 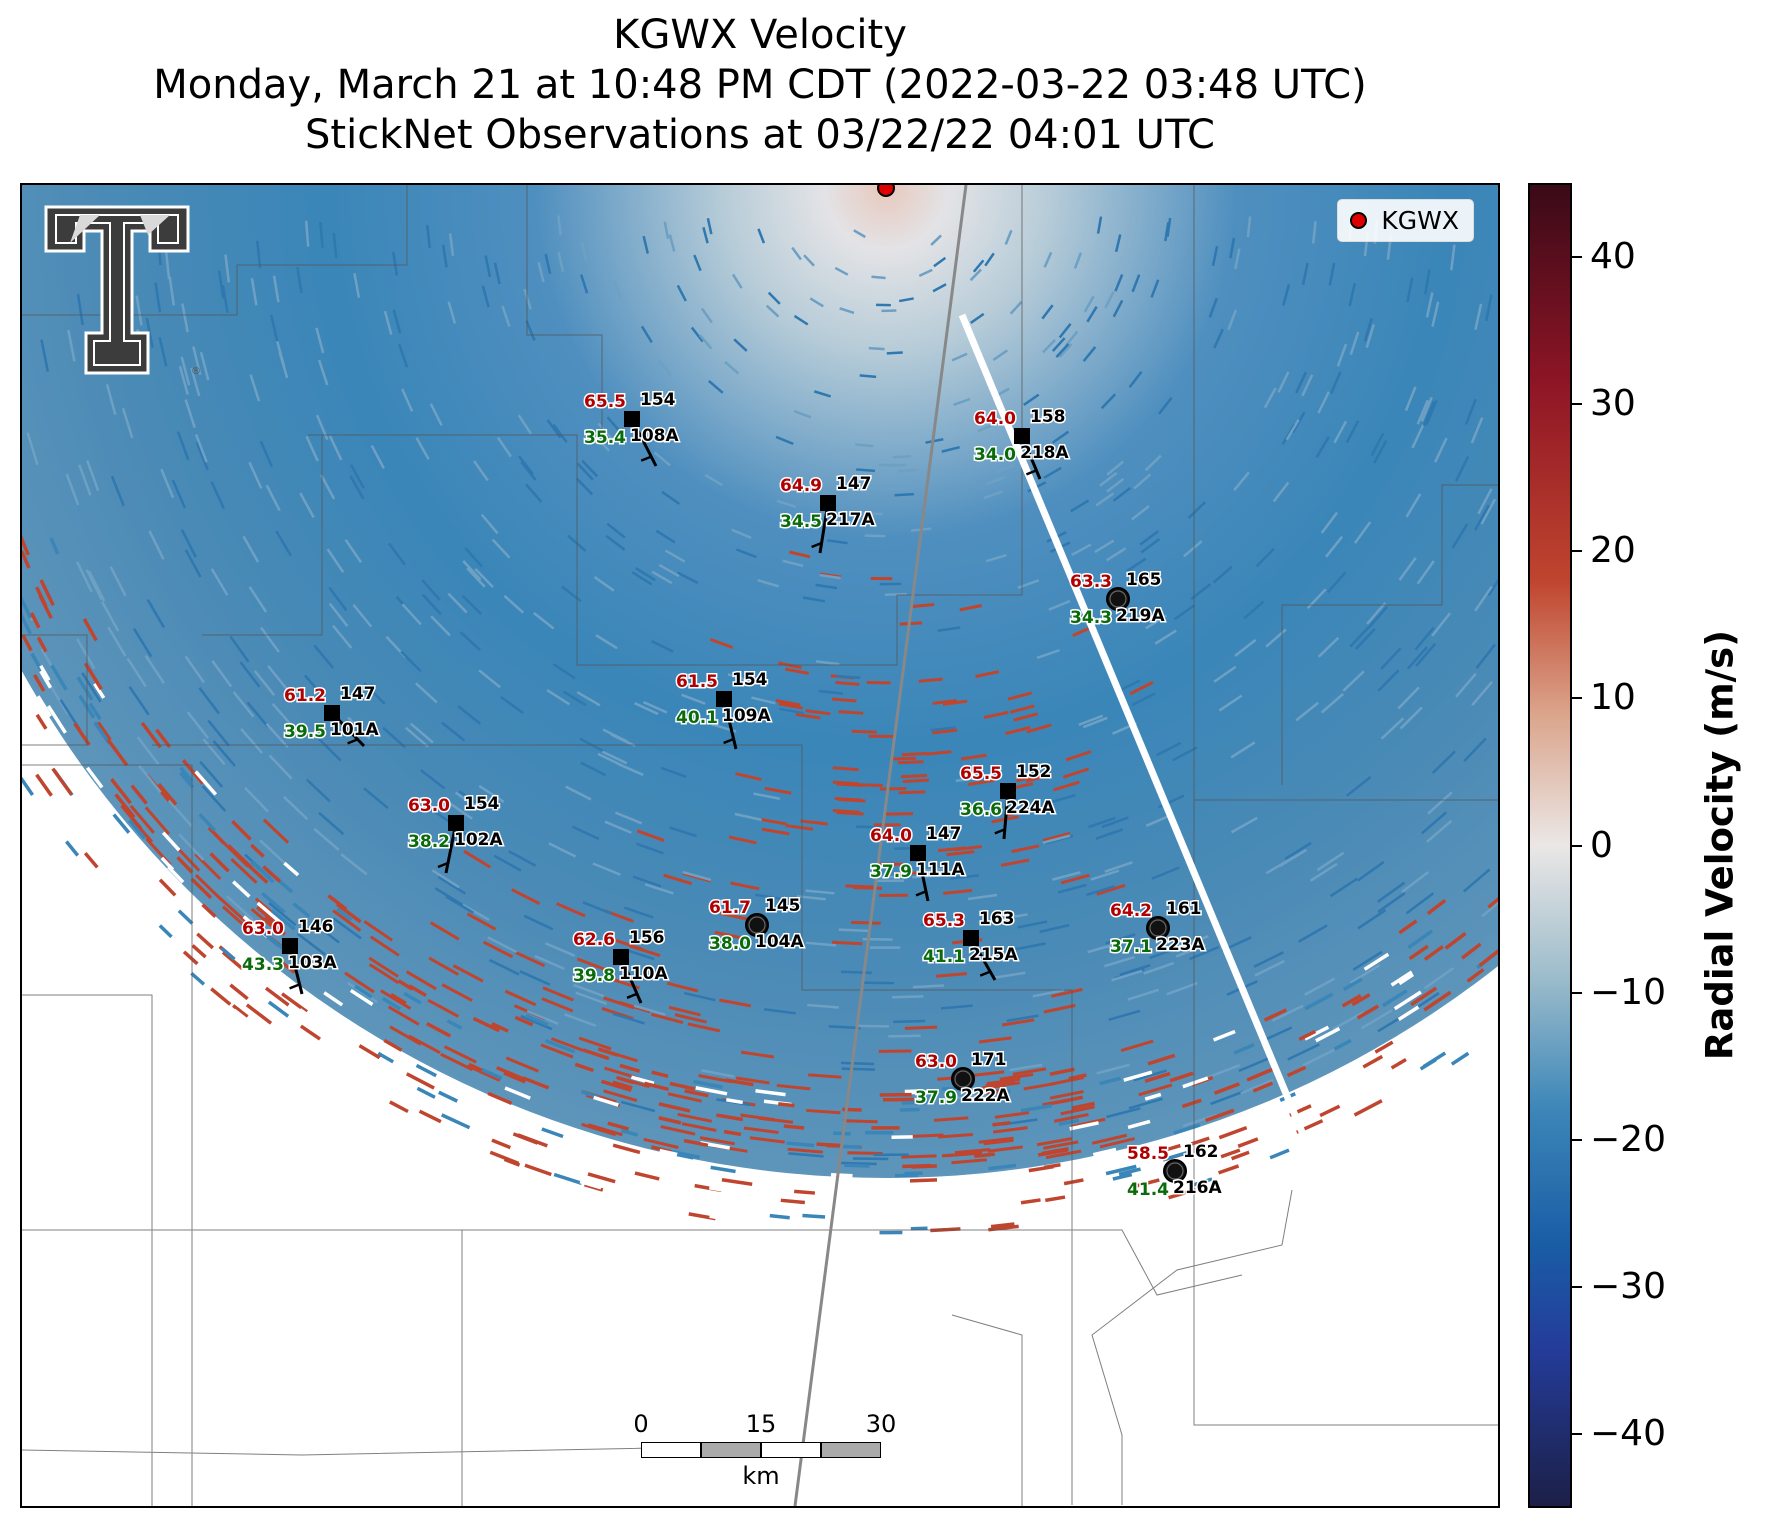 What do you see at coordinates (730, 908) in the screenshot?
I see `station-temperature: 61.7` at bounding box center [730, 908].